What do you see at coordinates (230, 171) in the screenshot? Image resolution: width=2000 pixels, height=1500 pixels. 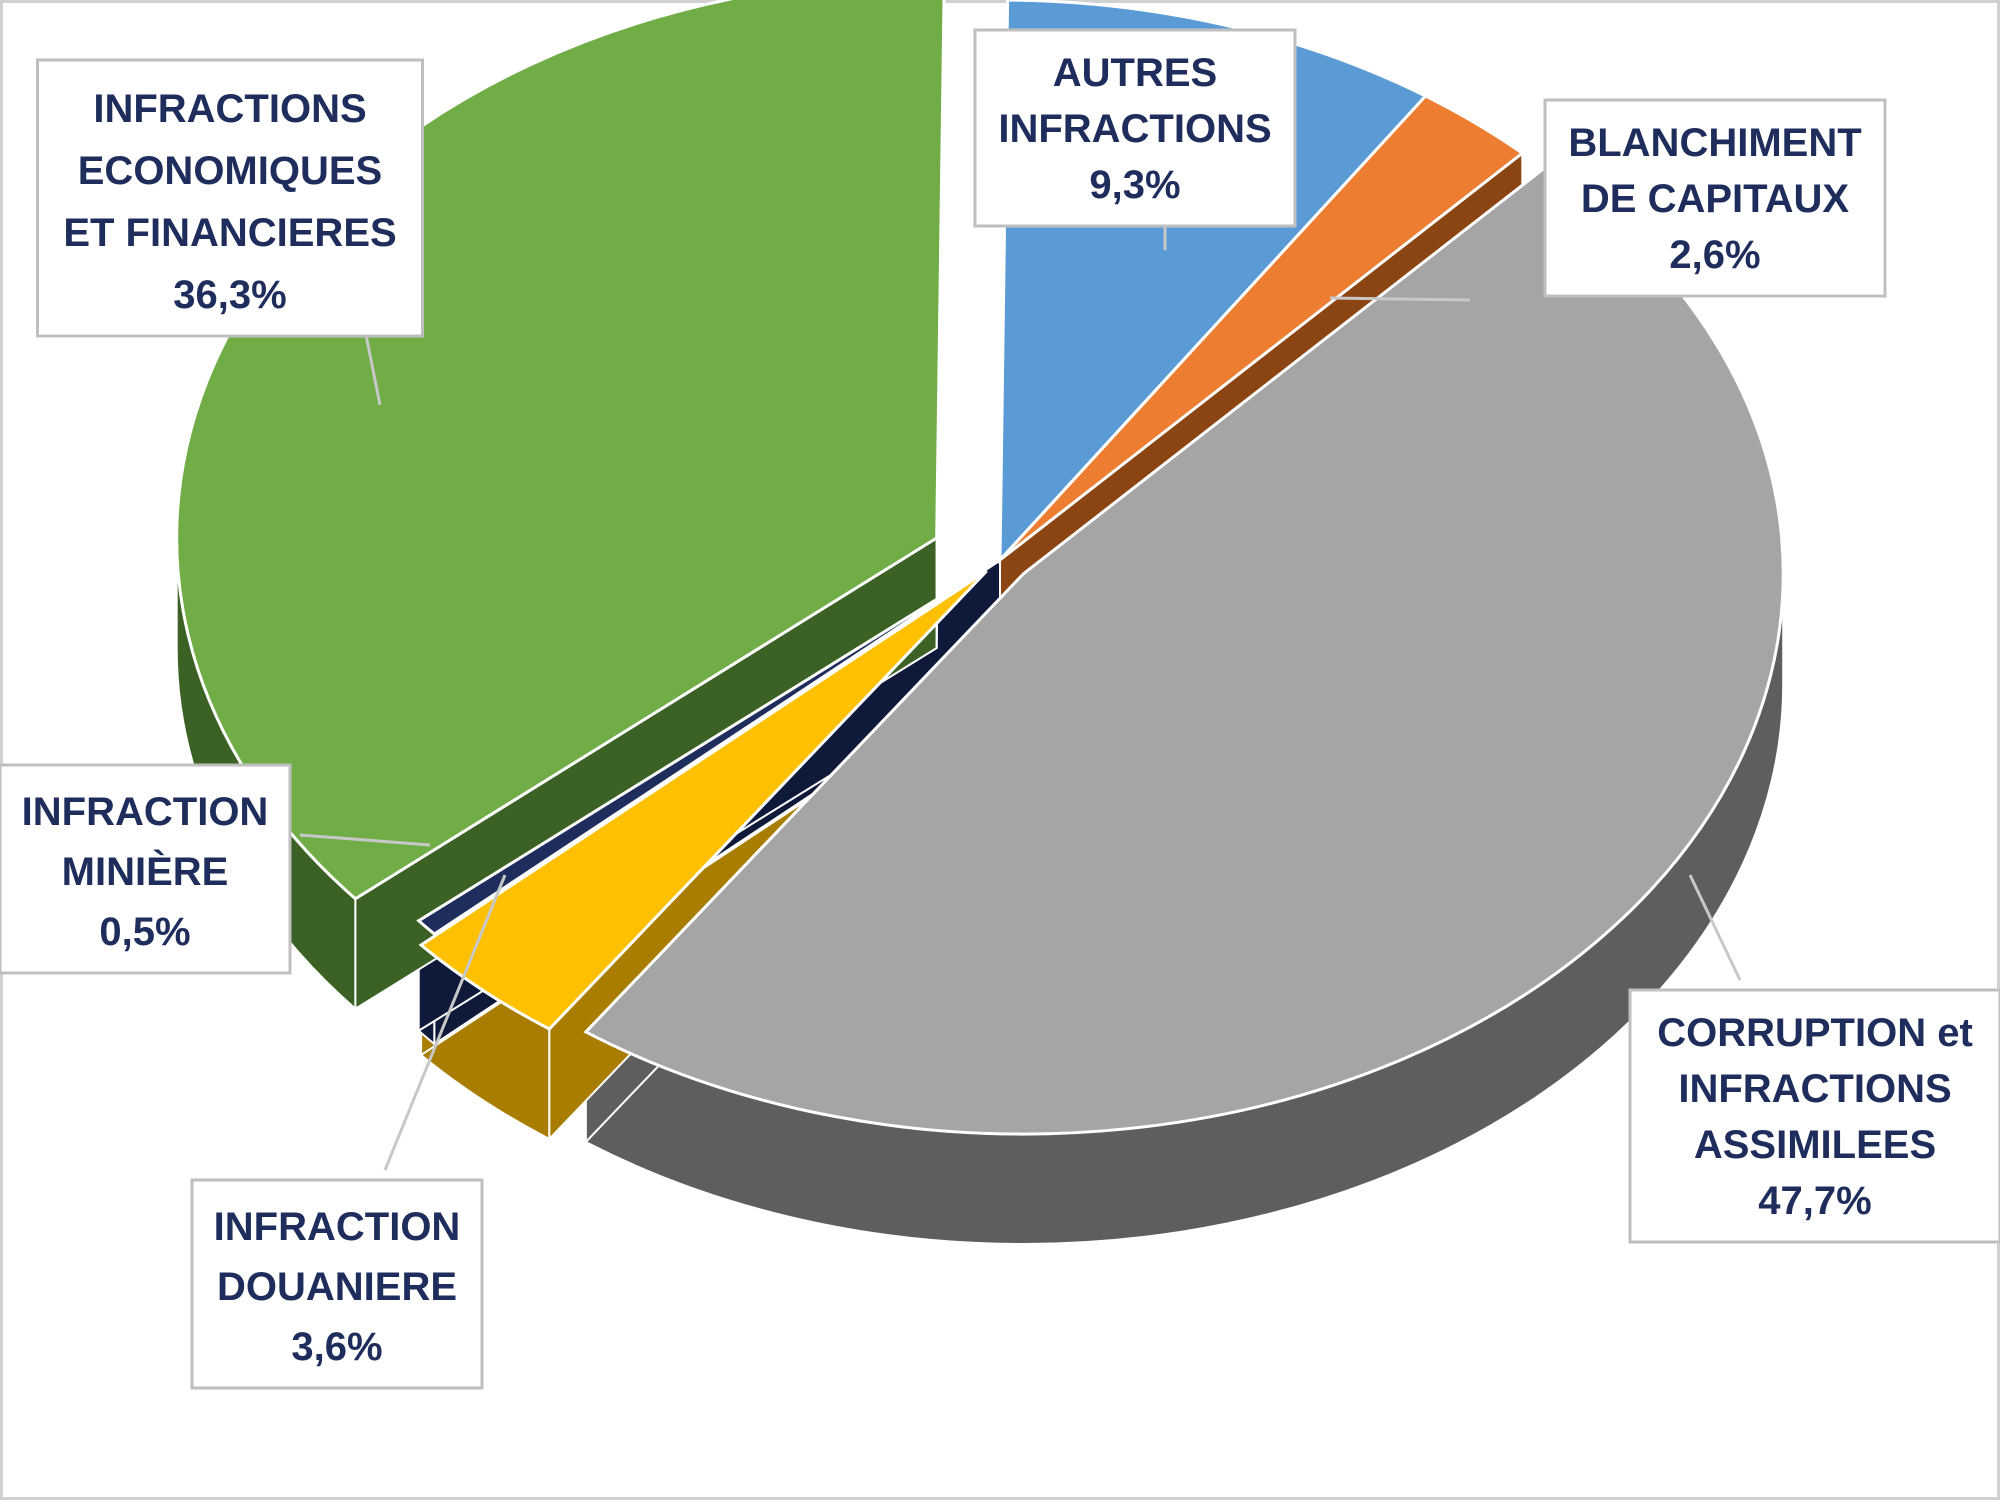 I see `data-label-name-economiques: ECONOMIQUES` at bounding box center [230, 171].